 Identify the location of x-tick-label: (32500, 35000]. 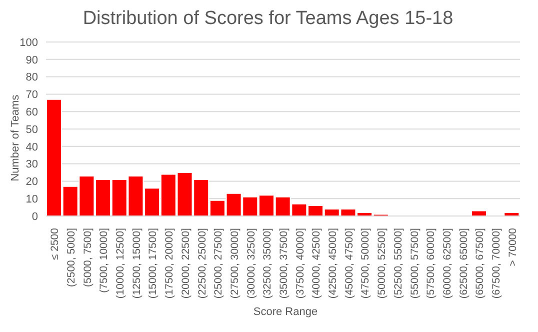
(268, 263).